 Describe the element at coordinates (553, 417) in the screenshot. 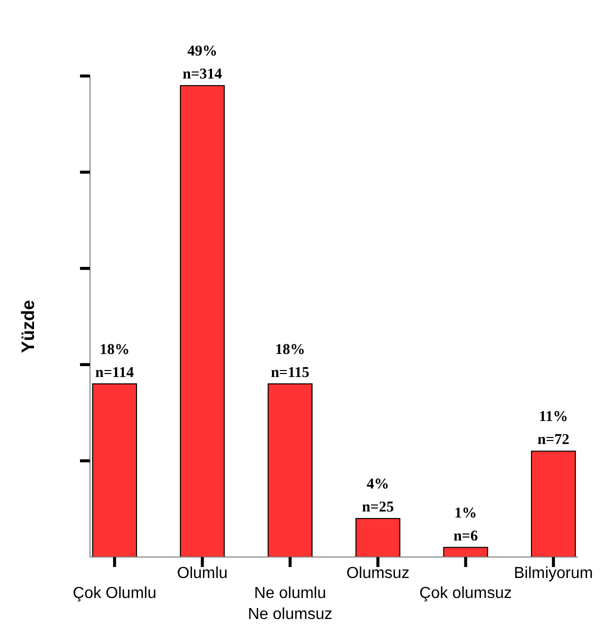

I see `data-label: 11%` at that location.